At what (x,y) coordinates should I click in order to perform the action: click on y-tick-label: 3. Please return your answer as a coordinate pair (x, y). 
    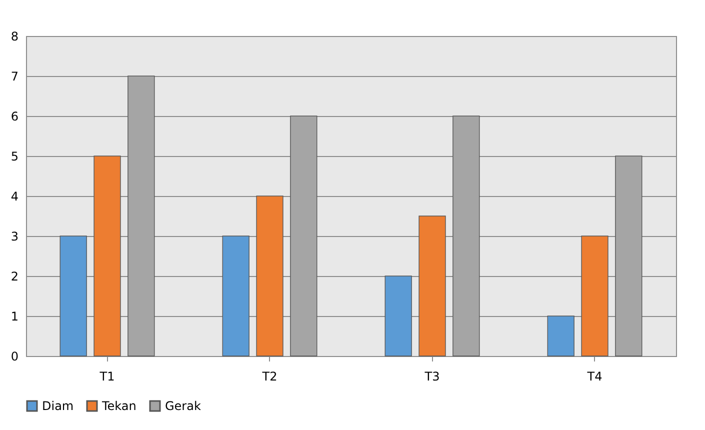
    Looking at the image, I should click on (14, 237).